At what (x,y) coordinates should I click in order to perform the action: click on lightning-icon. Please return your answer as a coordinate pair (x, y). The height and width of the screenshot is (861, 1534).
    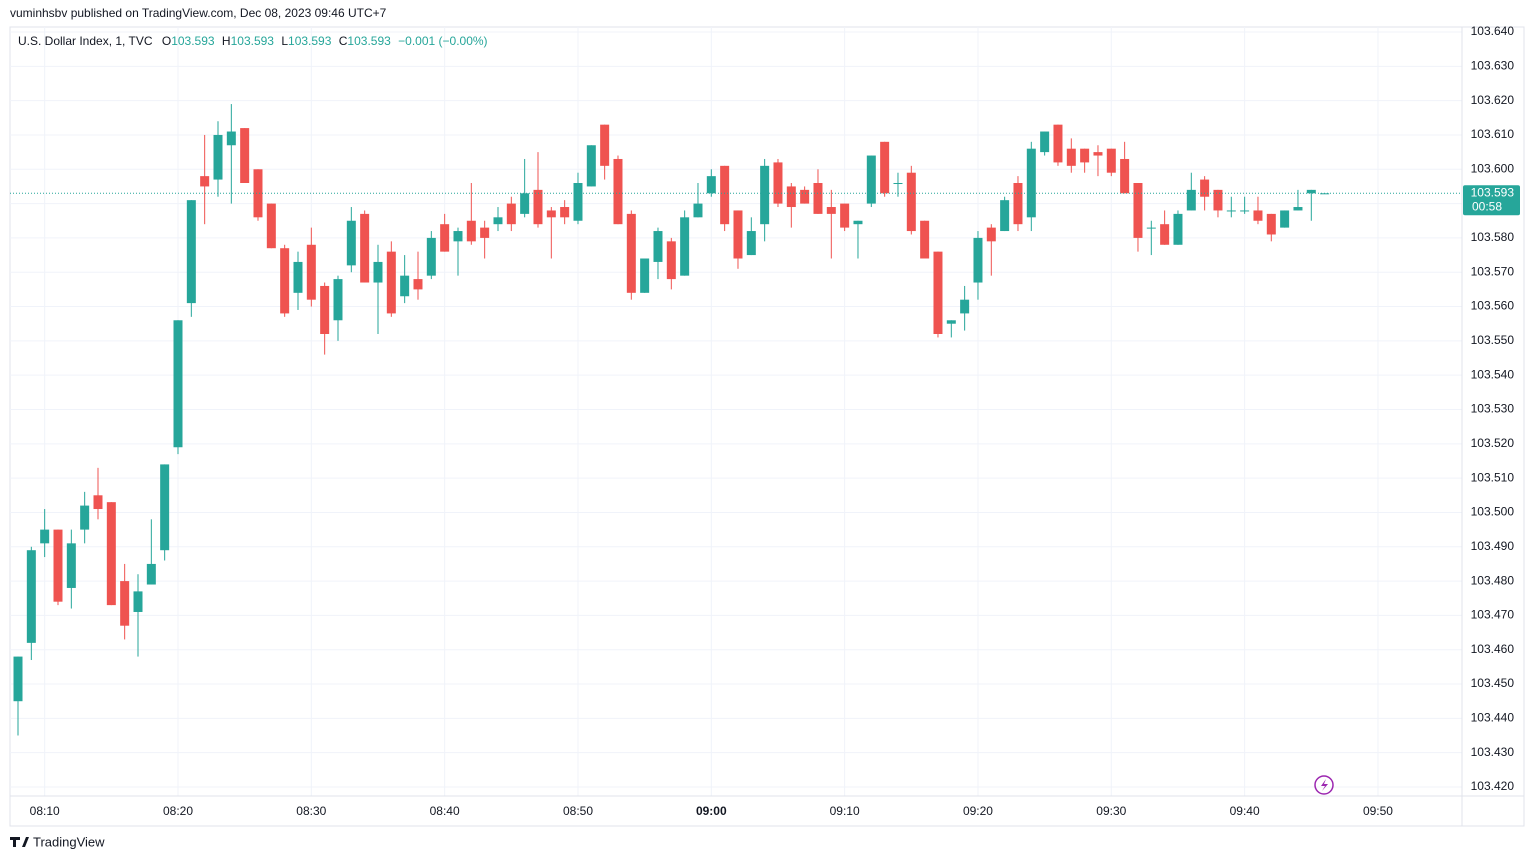
    Looking at the image, I should click on (1324, 785).